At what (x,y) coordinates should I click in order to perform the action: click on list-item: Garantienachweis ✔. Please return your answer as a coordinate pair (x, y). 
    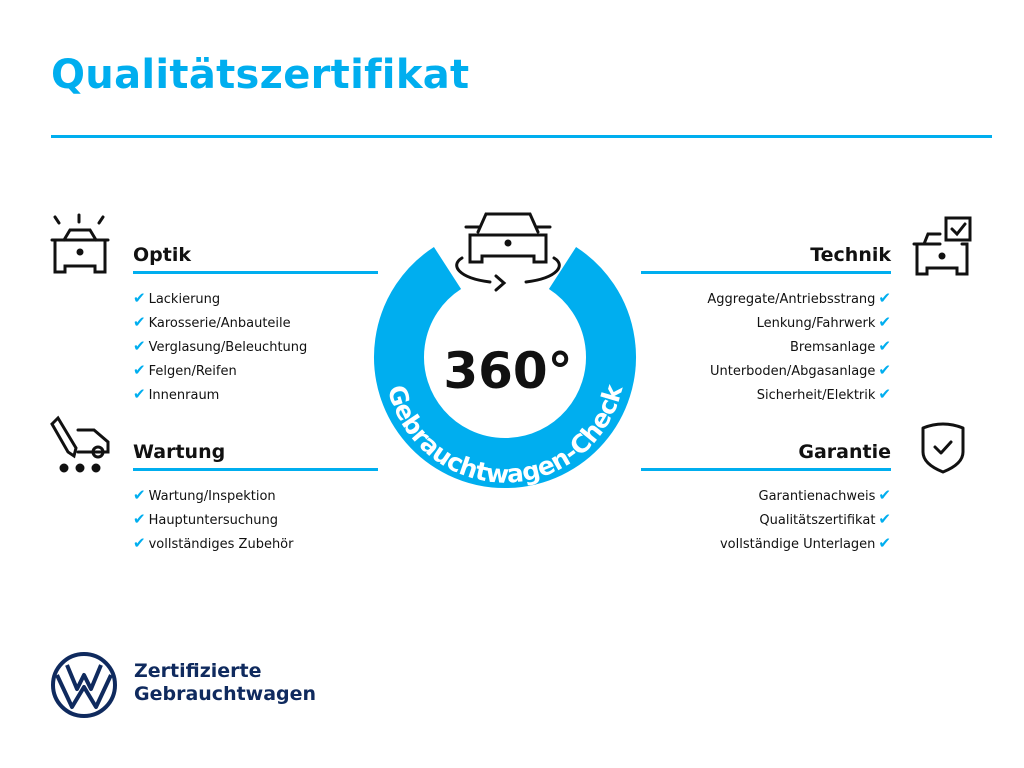
    Looking at the image, I should click on (824, 495).